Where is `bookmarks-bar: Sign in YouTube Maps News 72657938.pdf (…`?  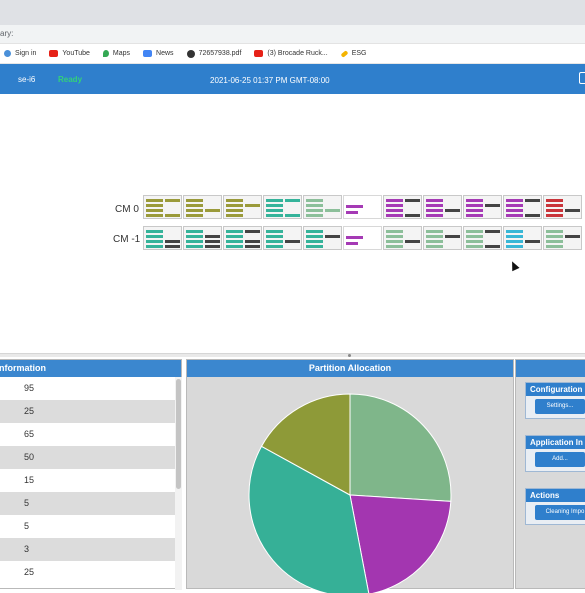
bookmarks-bar: Sign in YouTube Maps News 72657938.pdf (… is located at coordinates (292, 54).